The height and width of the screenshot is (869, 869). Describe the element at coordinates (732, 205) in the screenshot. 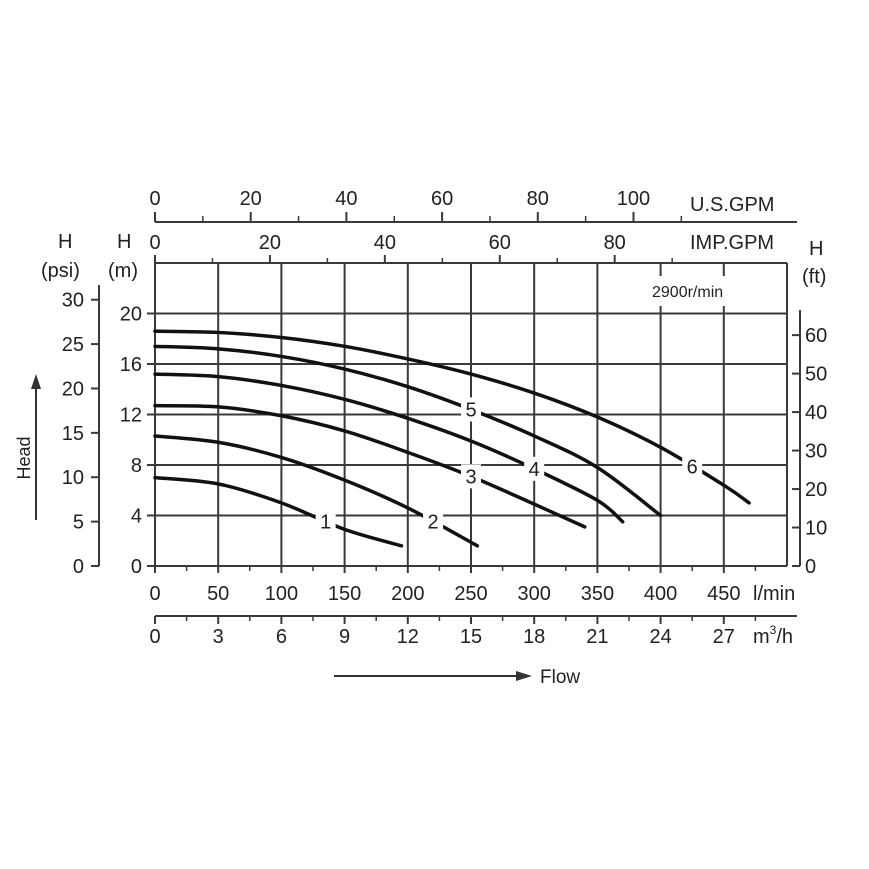

I see `usgpm-unit-label: U.S.GPM` at that location.